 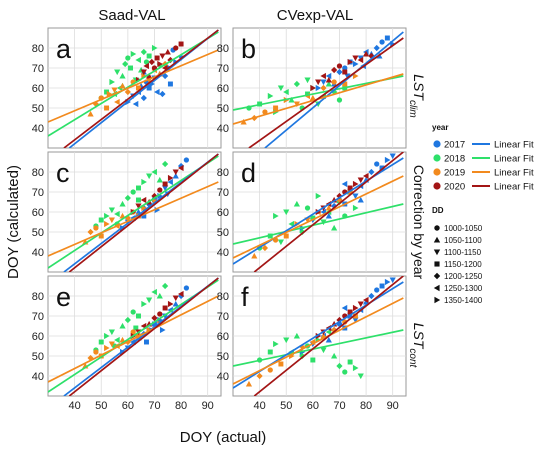 What do you see at coordinates (440, 127) in the screenshot?
I see `legend-year-title: year` at bounding box center [440, 127].